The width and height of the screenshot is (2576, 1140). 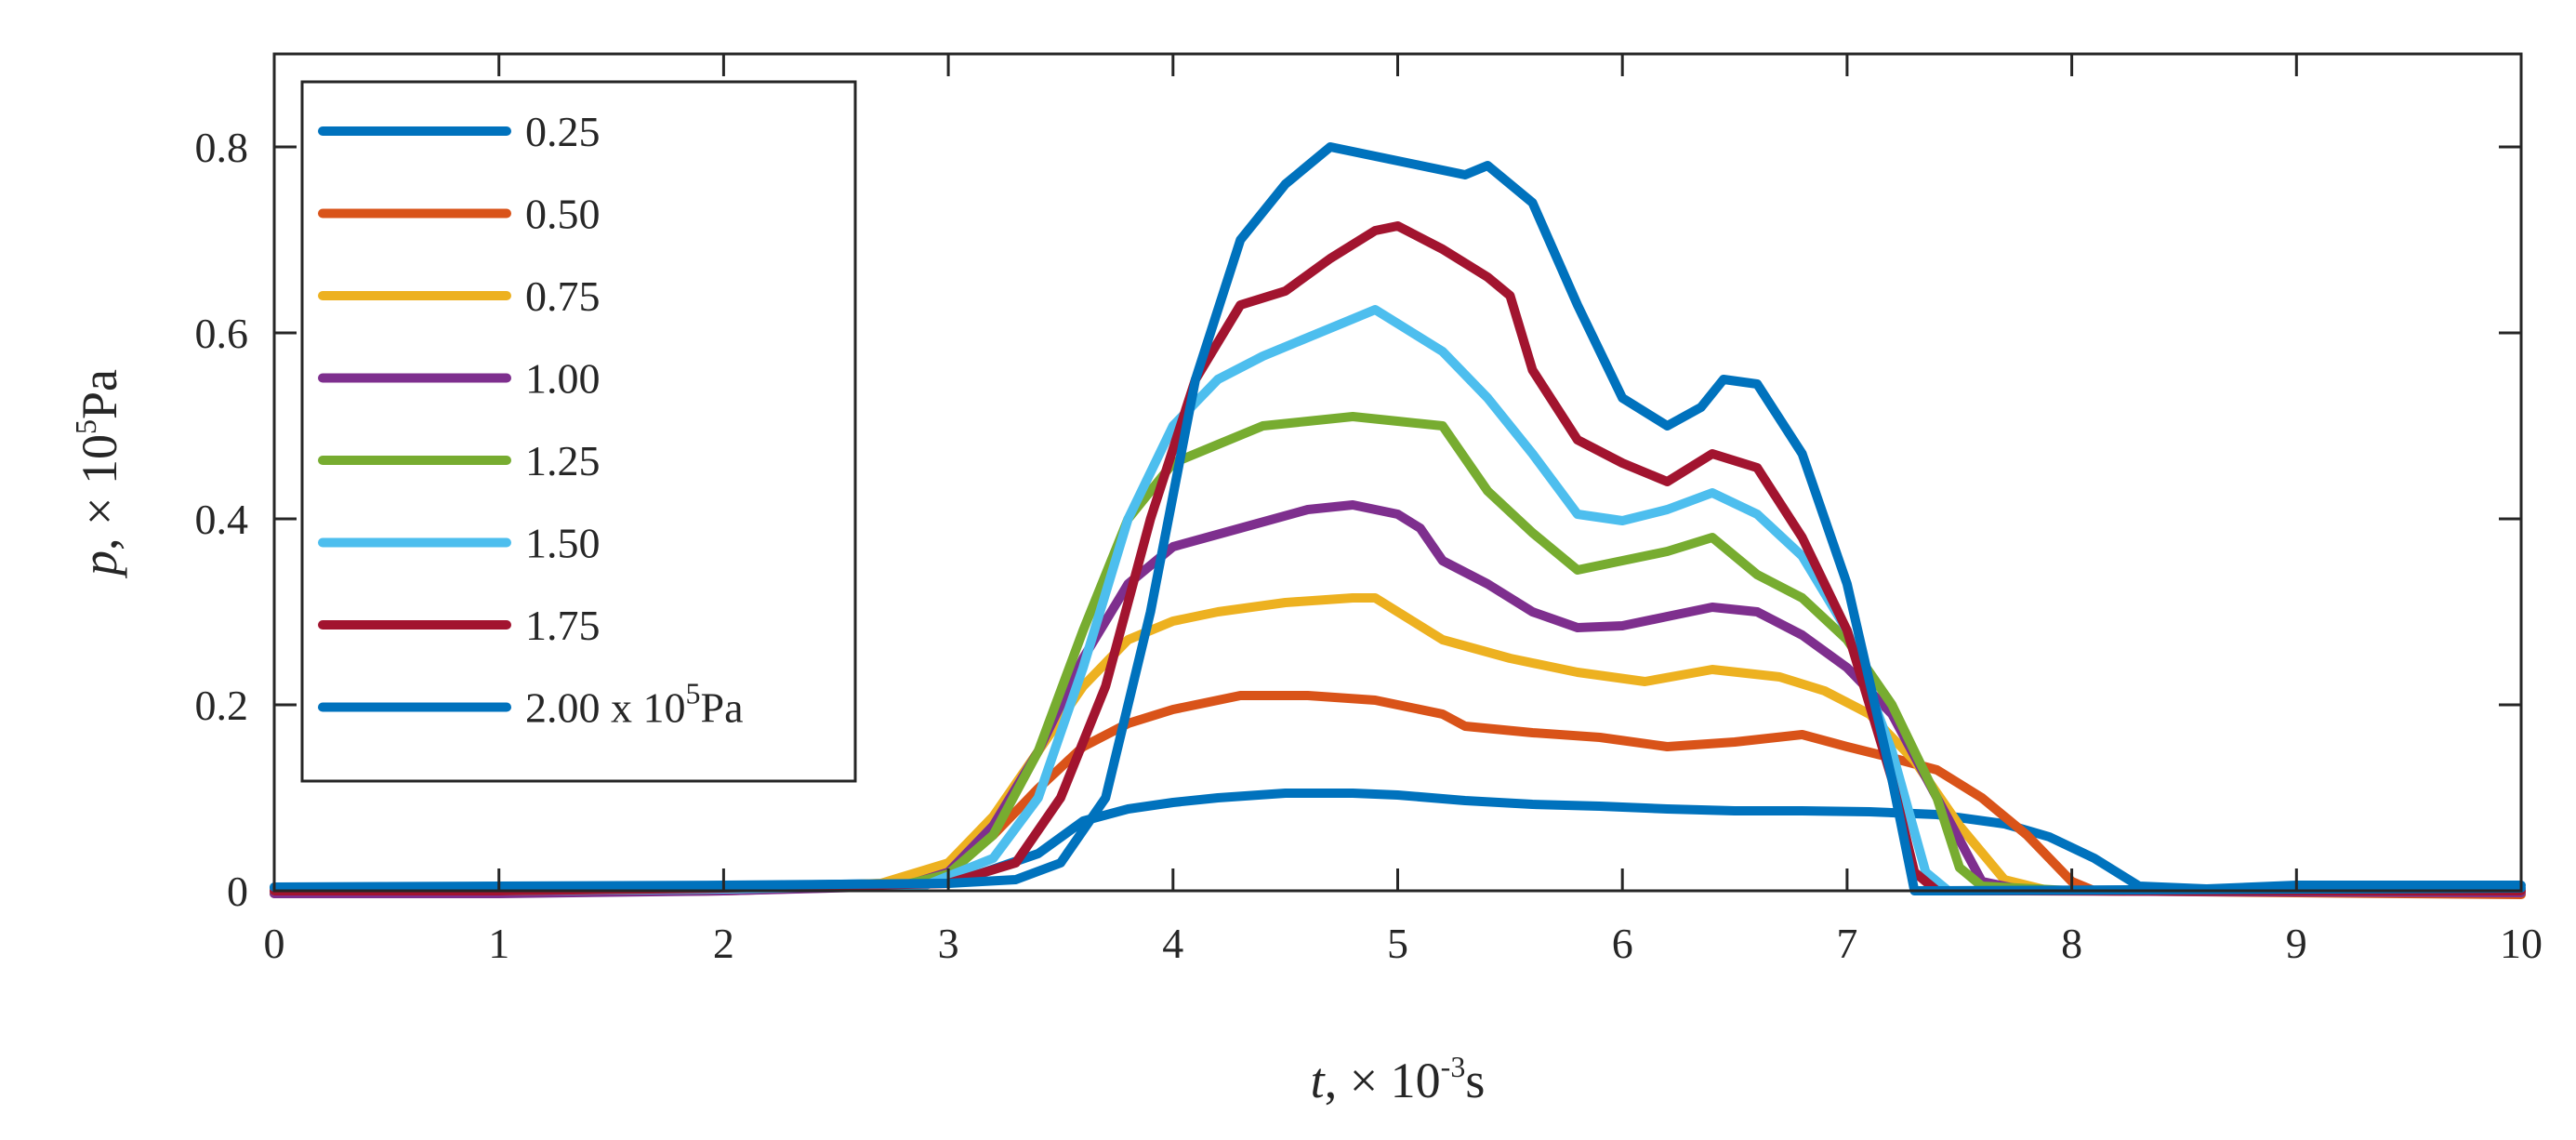 I want to click on x-tick-label: 5, so click(x=1397, y=944).